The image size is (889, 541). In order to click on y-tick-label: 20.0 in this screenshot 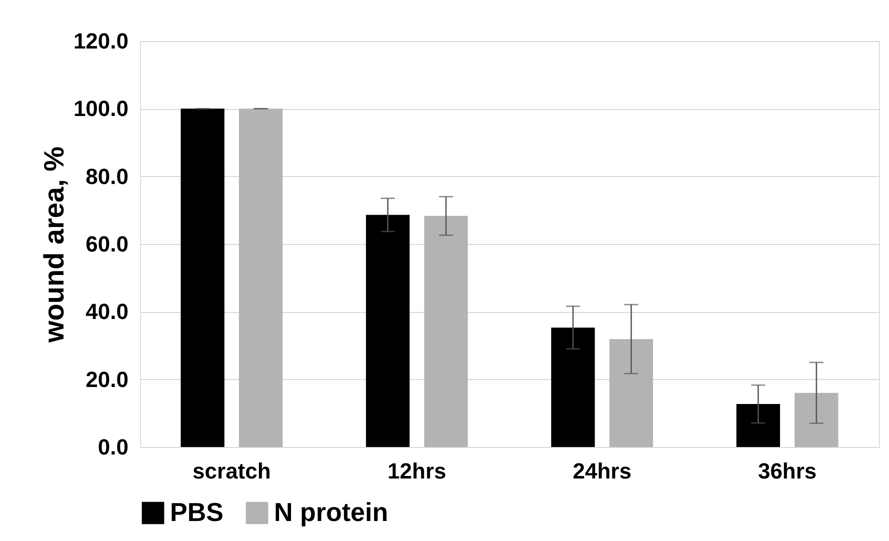, I will do `click(107, 379)`.